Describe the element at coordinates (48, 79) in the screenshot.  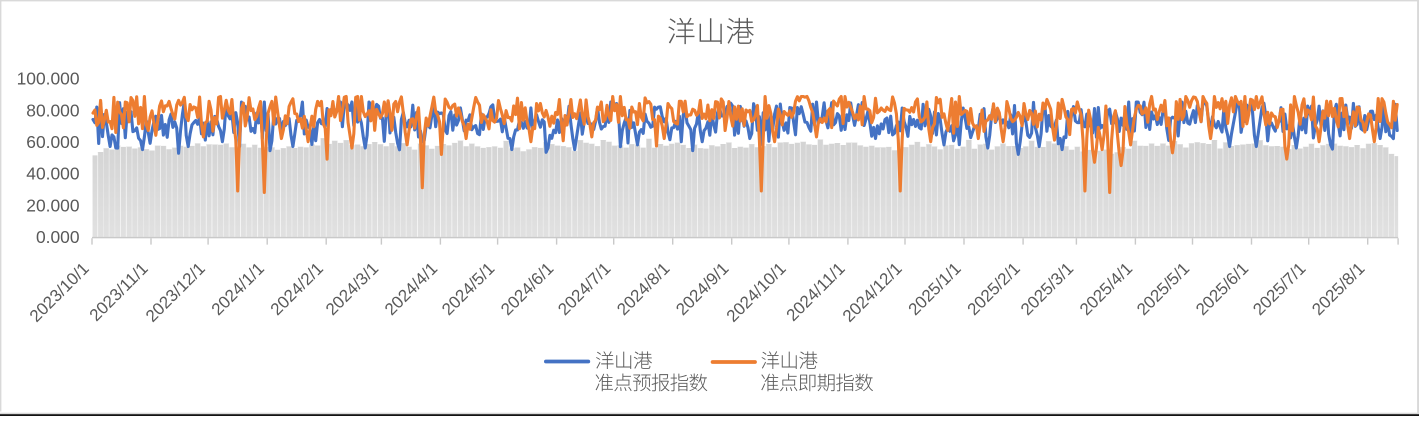
I see `svg-text: 100.000` at that location.